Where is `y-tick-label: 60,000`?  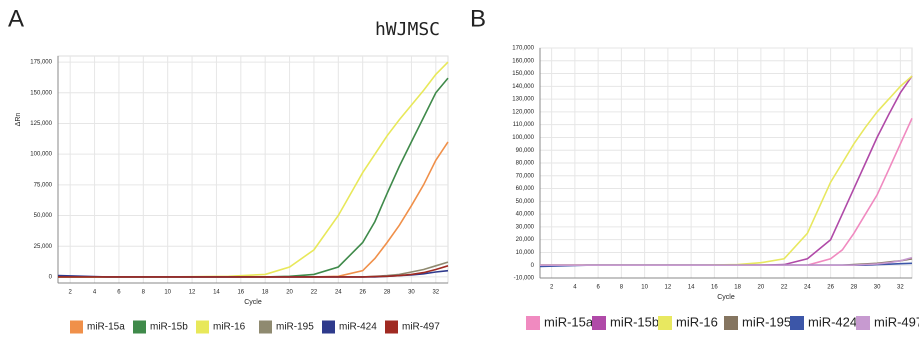
y-tick-label: 60,000 is located at coordinates (525, 189).